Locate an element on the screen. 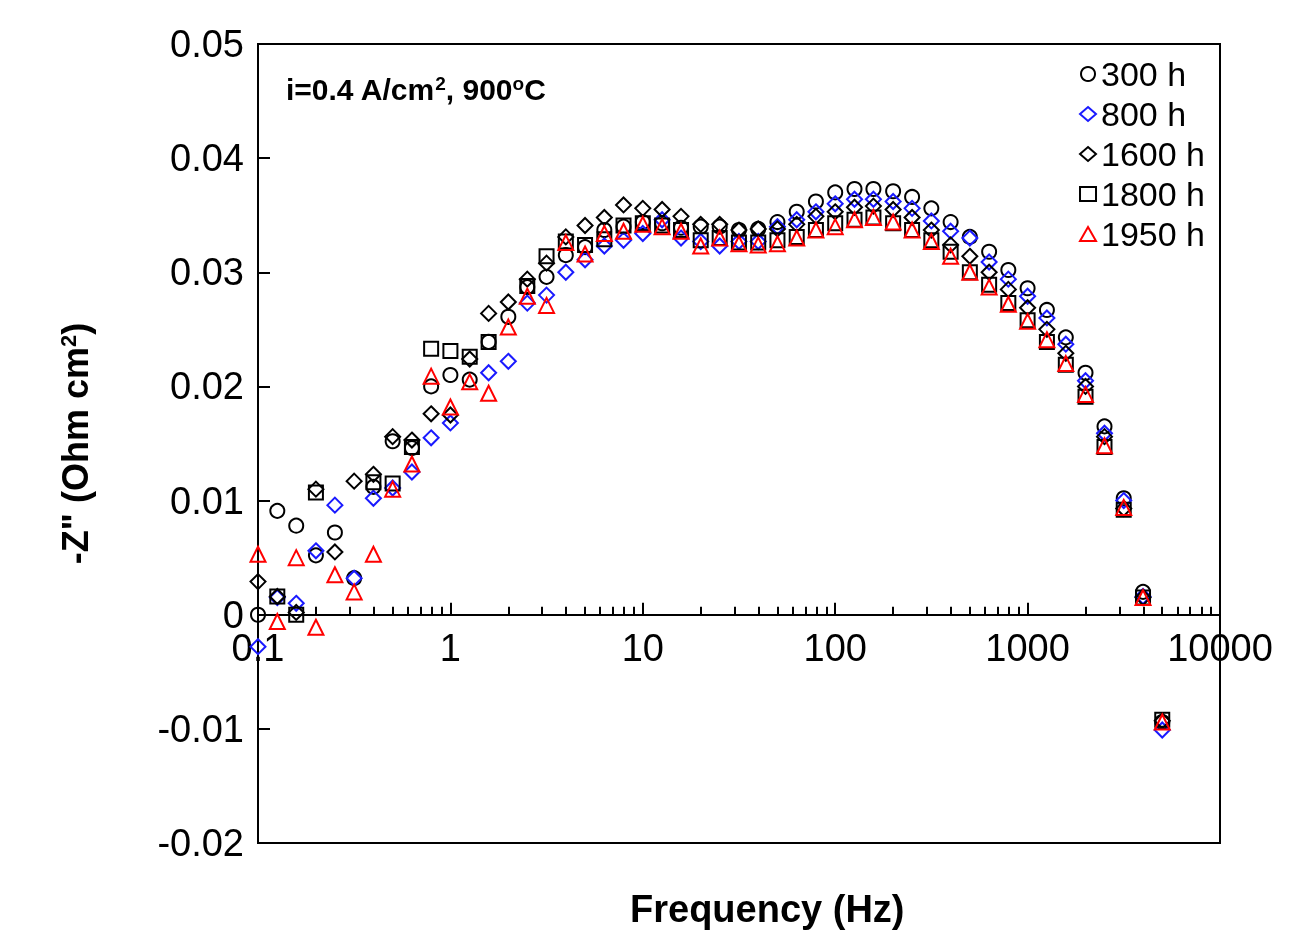 This screenshot has height=939, width=1310. y-tick-label: -0.02 is located at coordinates (200, 843).